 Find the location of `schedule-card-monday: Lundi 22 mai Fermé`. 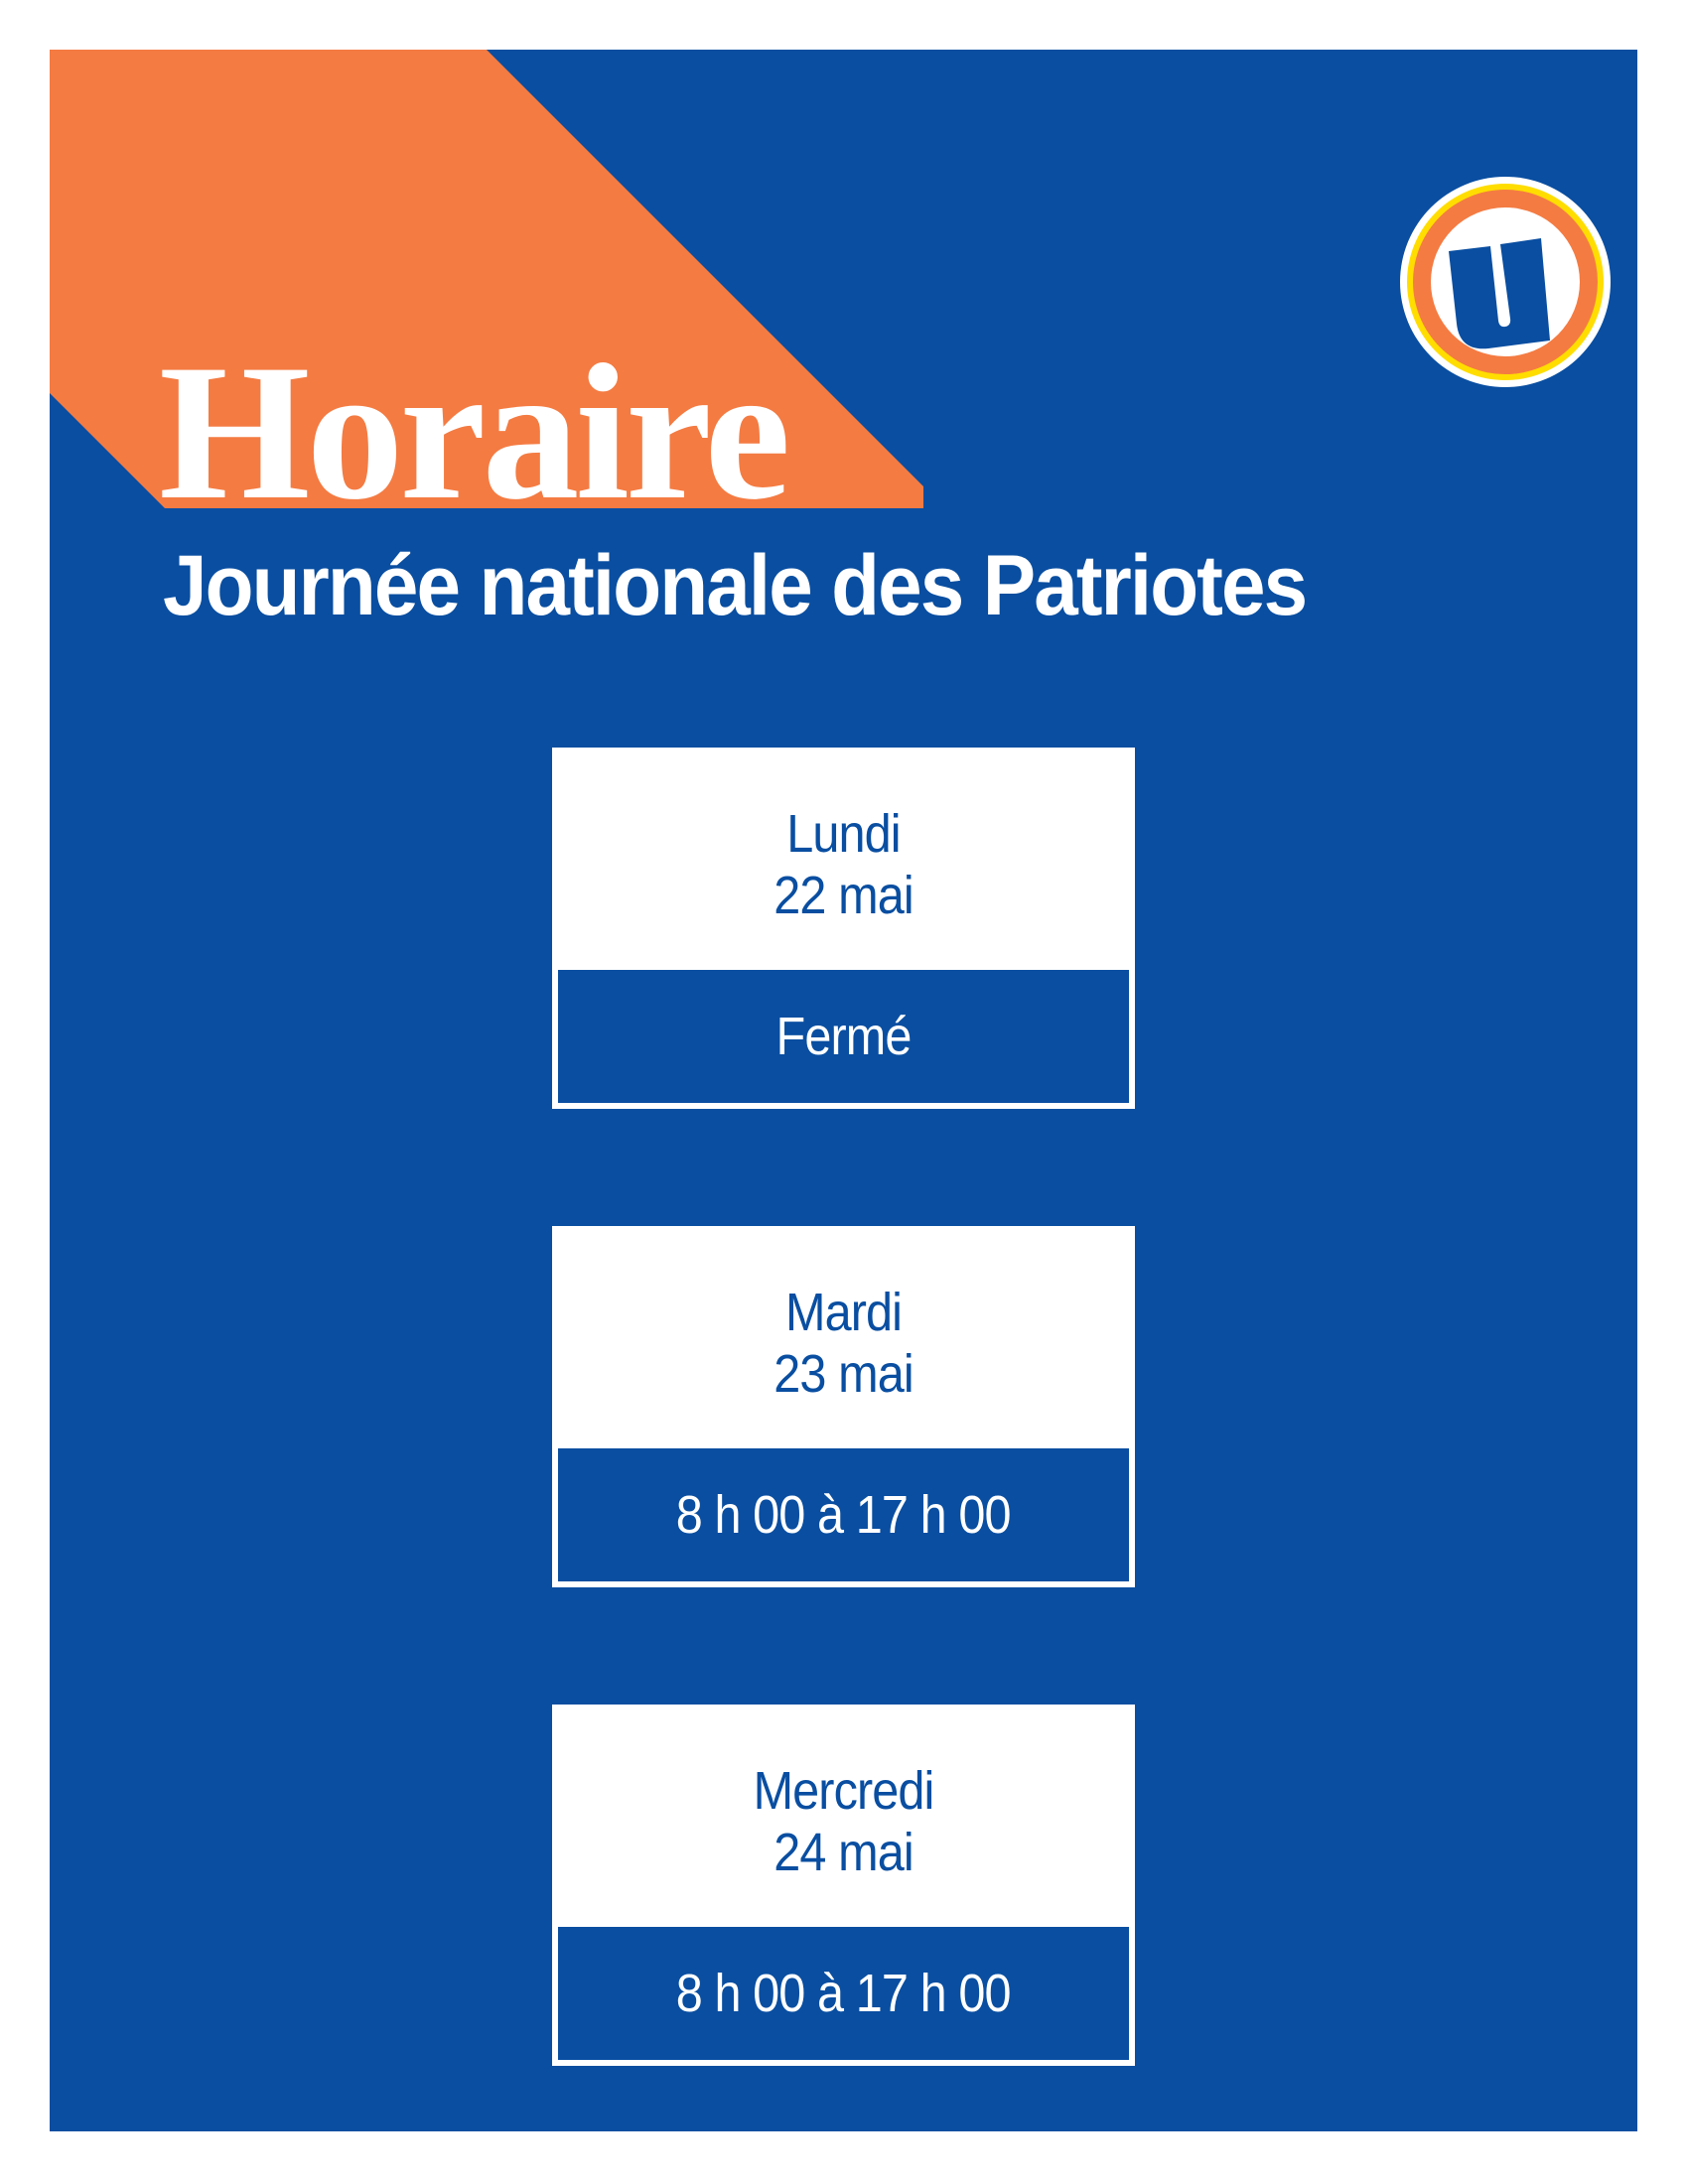

schedule-card-monday: Lundi 22 mai Fermé is located at coordinates (843, 928).